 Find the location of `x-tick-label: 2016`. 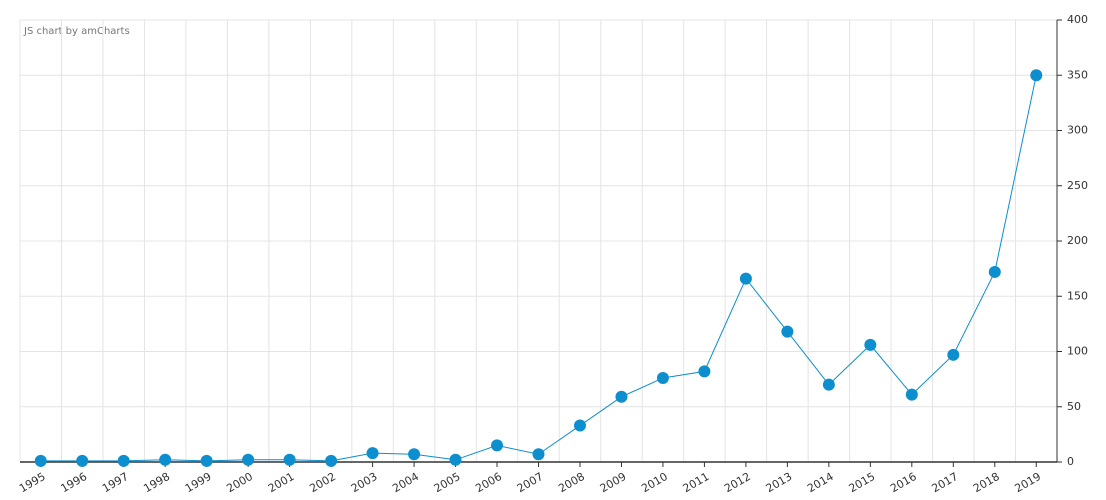

x-tick-label: 2016 is located at coordinates (903, 482).